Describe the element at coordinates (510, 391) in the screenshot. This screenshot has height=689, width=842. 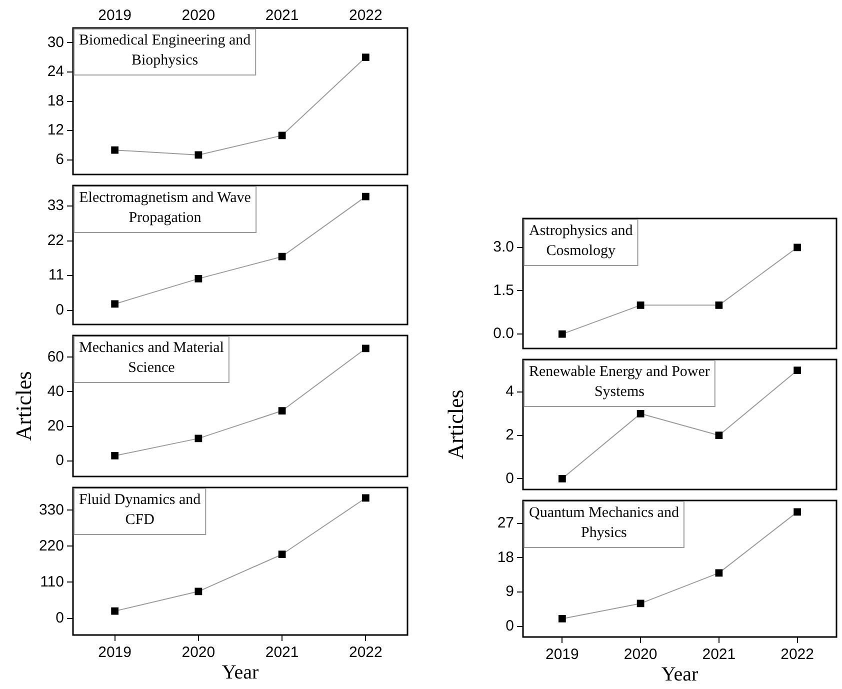
I see `y-tick-label: 4` at that location.